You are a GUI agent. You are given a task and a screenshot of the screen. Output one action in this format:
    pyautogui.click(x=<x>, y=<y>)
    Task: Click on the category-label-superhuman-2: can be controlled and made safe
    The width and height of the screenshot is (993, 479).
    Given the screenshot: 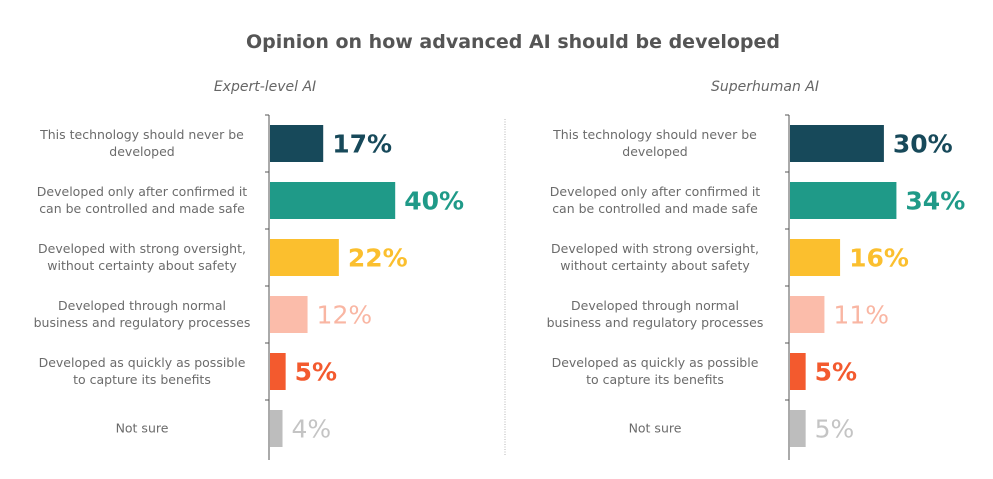 What is the action you would take?
    pyautogui.click(x=655, y=208)
    